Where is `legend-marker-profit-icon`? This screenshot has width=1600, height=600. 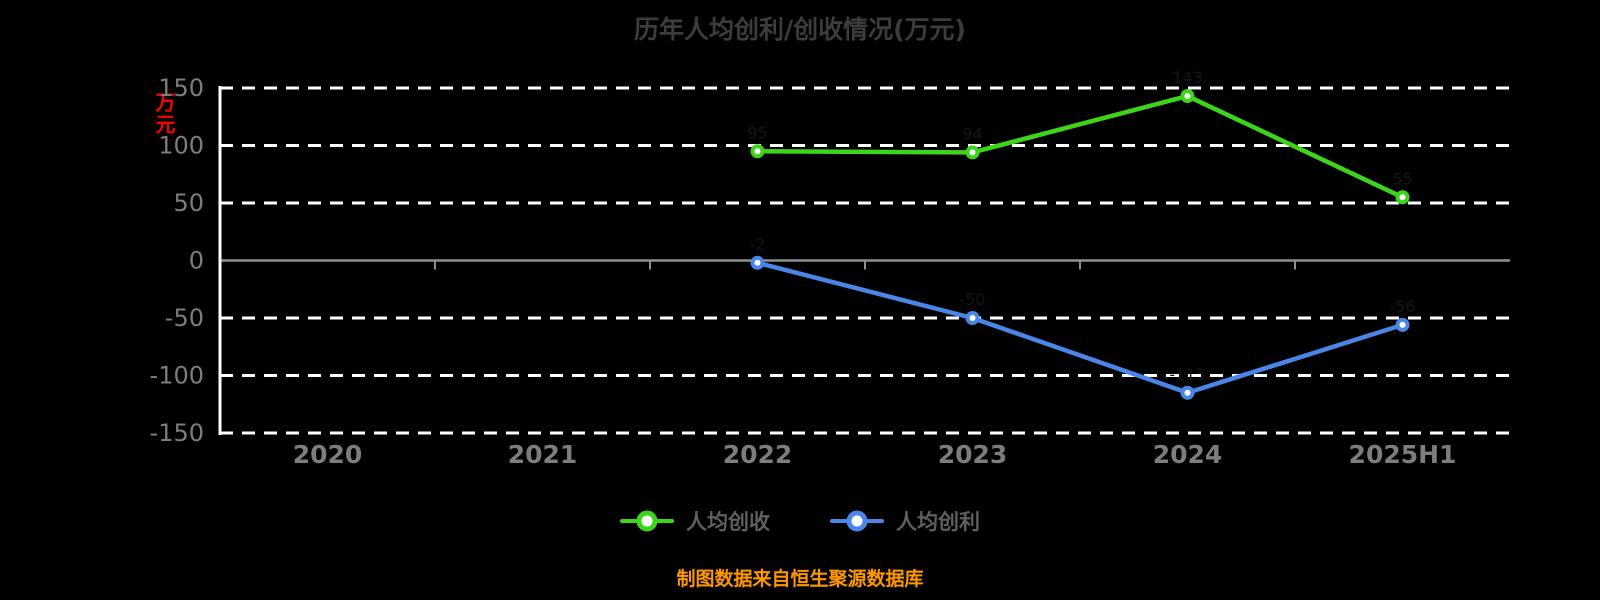
legend-marker-profit-icon is located at coordinates (857, 521).